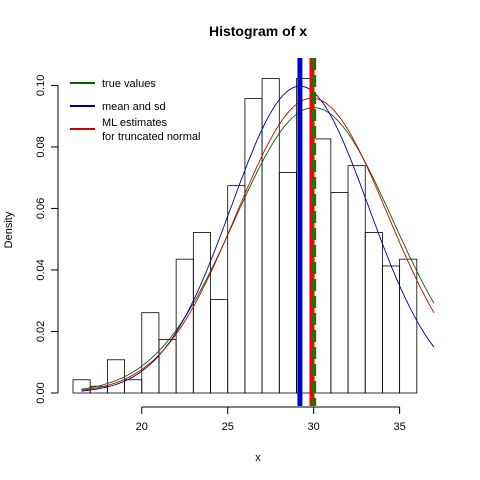  Describe the element at coordinates (41, 331) in the screenshot. I see `y-tick-label-2: 0.02` at that location.